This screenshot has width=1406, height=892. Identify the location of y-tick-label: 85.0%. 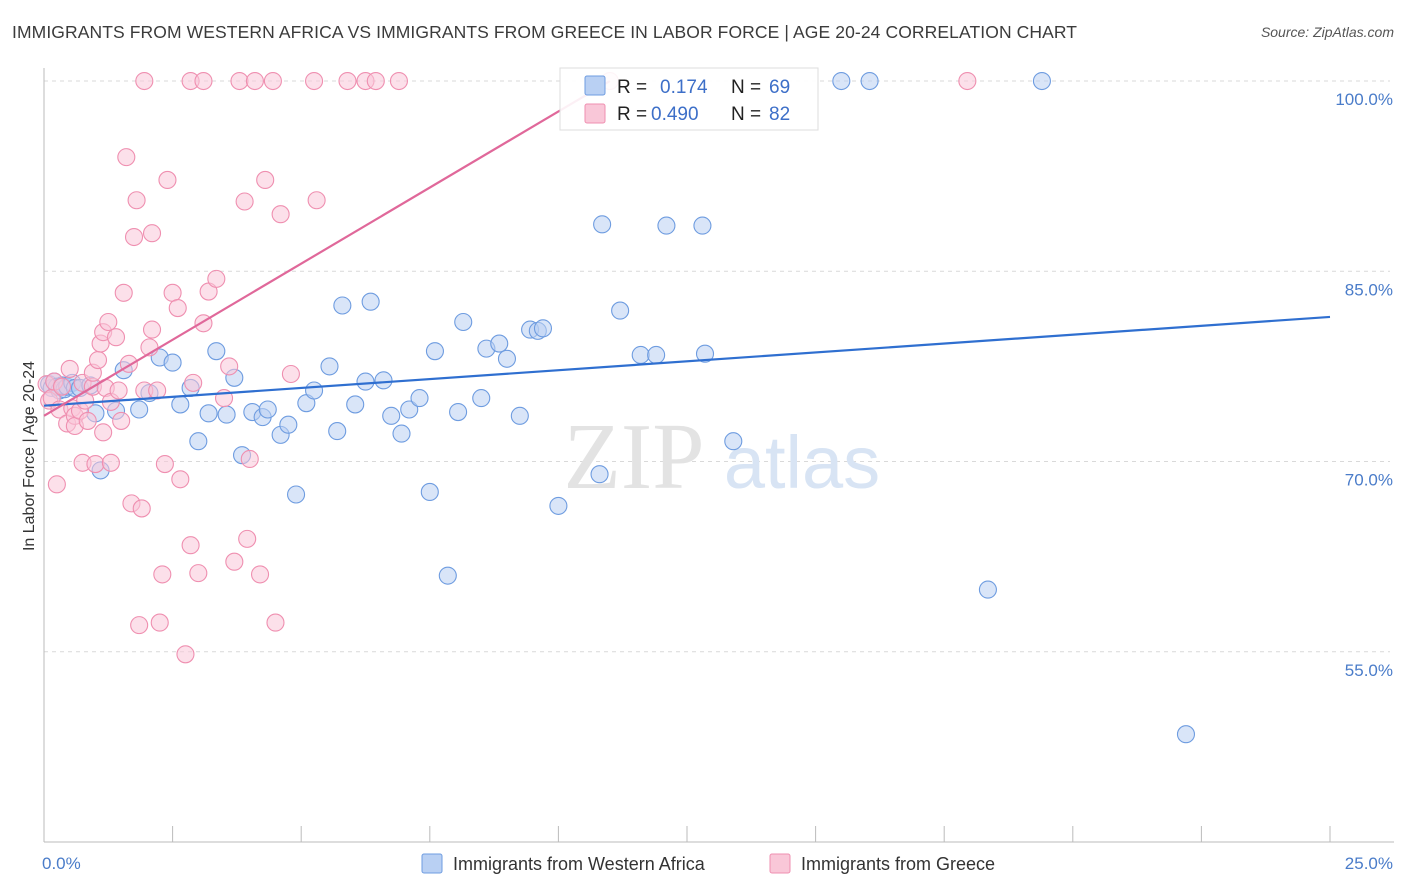
(1369, 289).